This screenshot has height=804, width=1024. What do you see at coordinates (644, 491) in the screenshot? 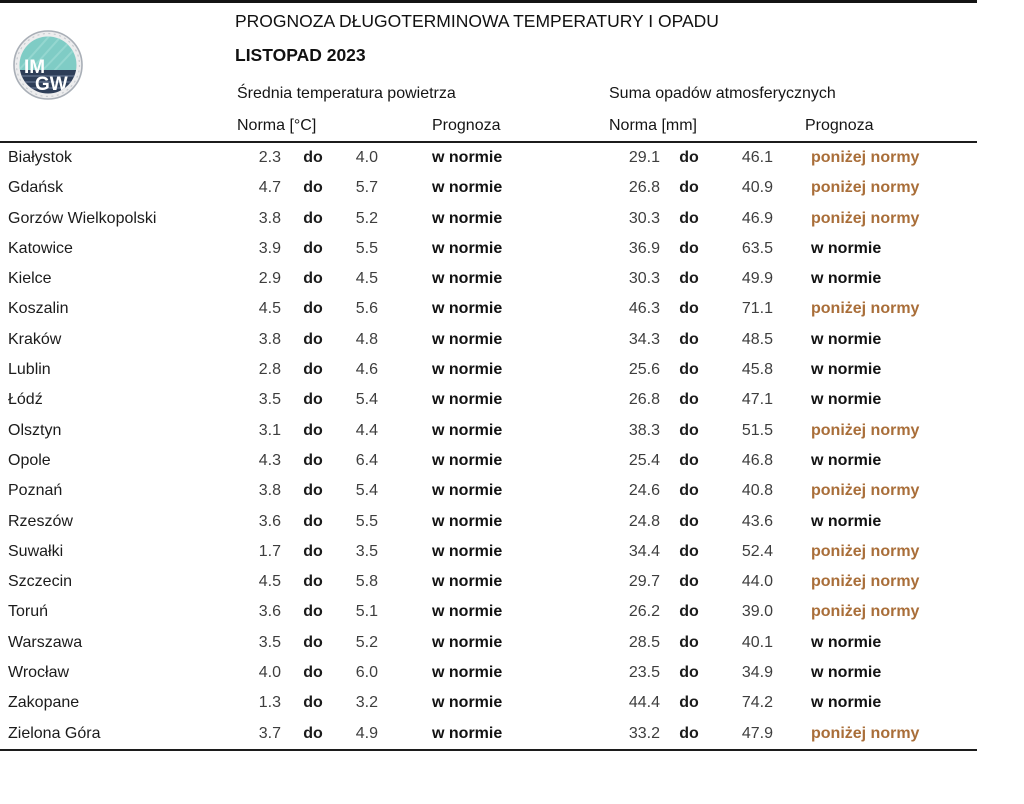
I see `precip-norma-low: 24.6` at bounding box center [644, 491].